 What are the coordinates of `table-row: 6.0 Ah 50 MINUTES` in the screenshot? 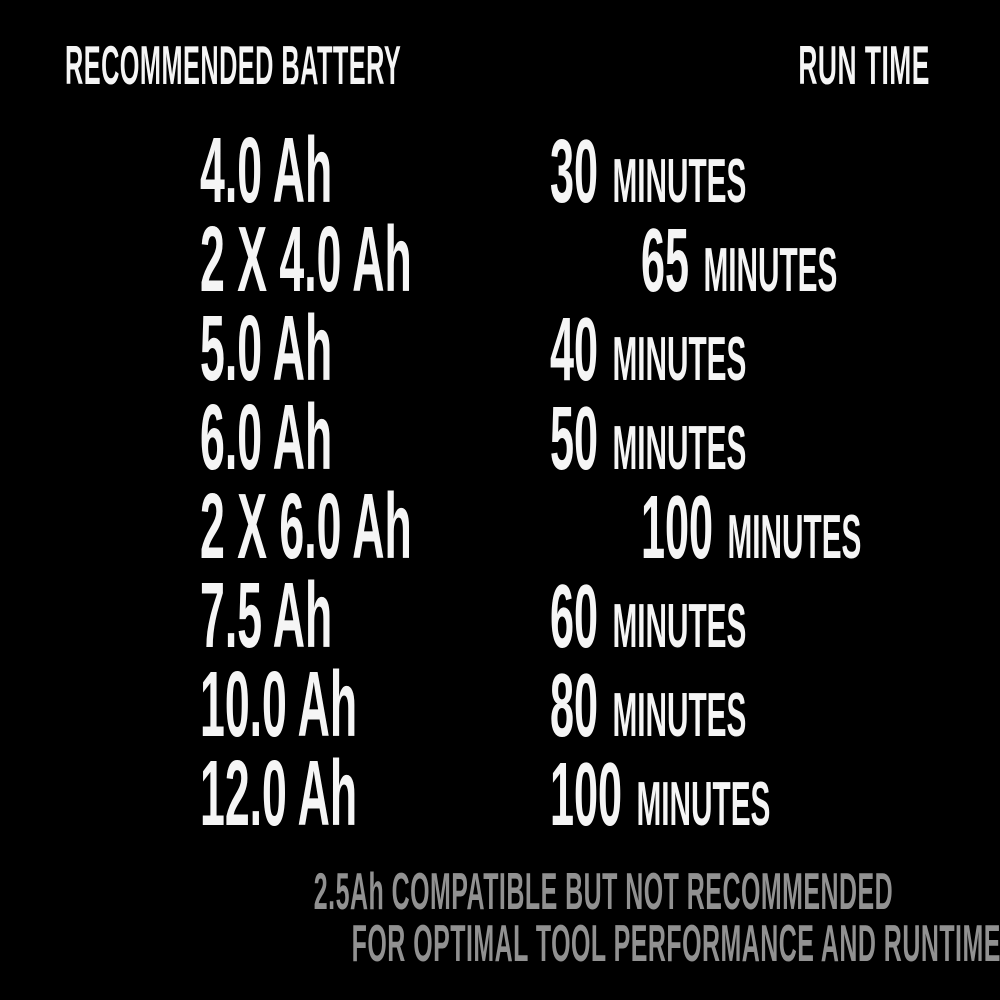 It's located at (500, 437).